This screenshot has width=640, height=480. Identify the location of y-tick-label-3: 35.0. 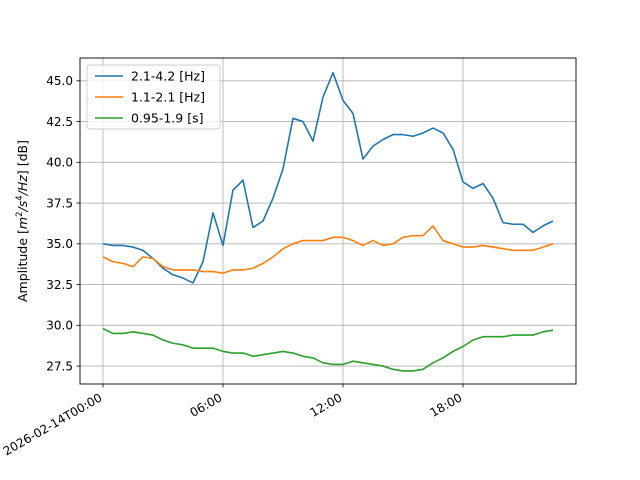
(59, 244).